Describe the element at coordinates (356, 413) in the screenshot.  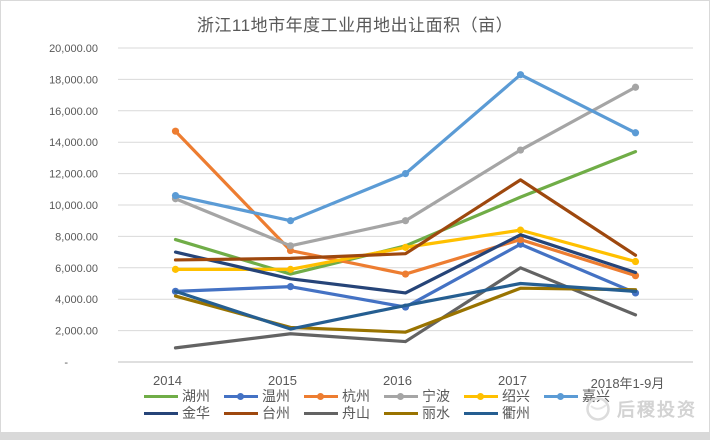
I see `legend-label-zhoushan: 舟山` at that location.